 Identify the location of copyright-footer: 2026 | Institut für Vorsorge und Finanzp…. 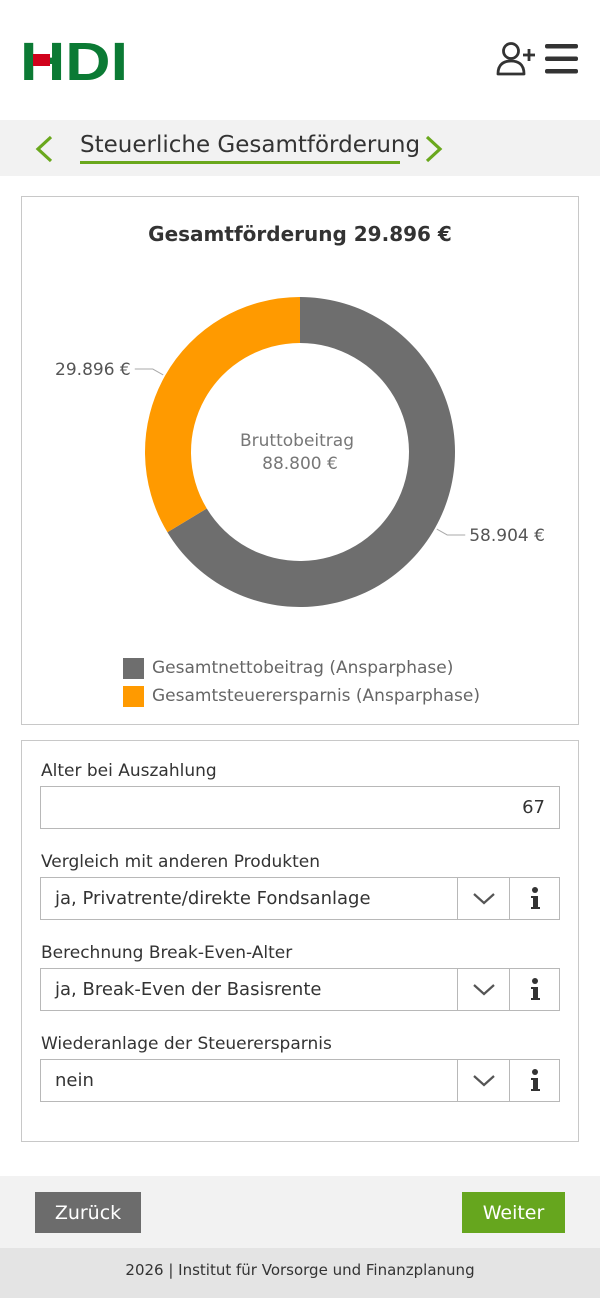
(300, 1273).